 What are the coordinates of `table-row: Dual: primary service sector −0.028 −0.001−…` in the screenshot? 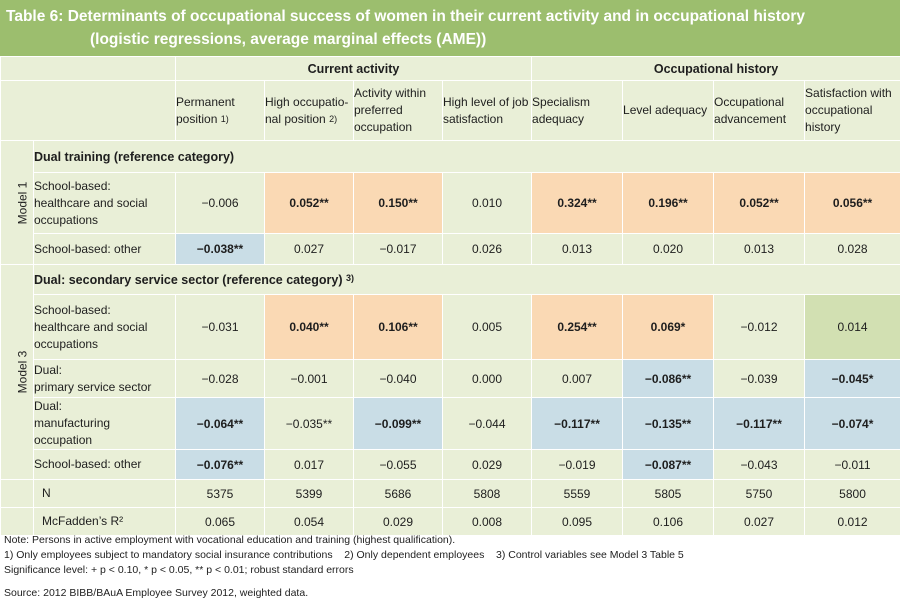 It's located at (450, 378).